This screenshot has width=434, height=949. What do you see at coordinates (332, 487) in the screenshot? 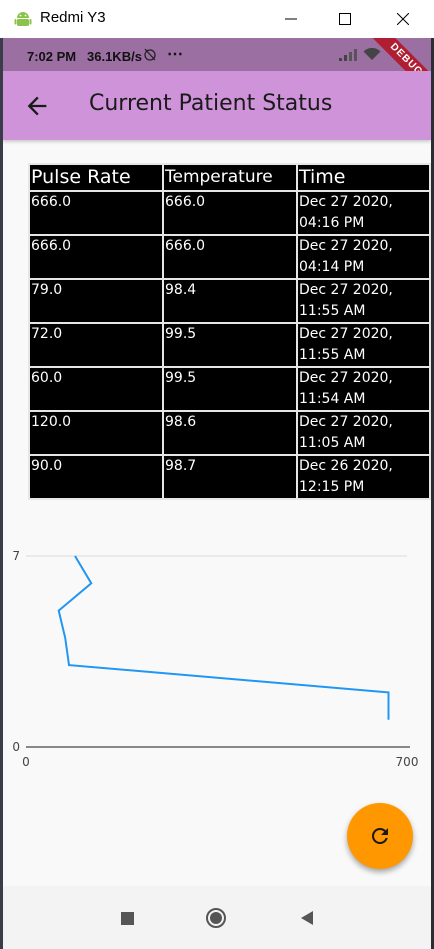
I see `time-clock: 12:15 PM` at bounding box center [332, 487].